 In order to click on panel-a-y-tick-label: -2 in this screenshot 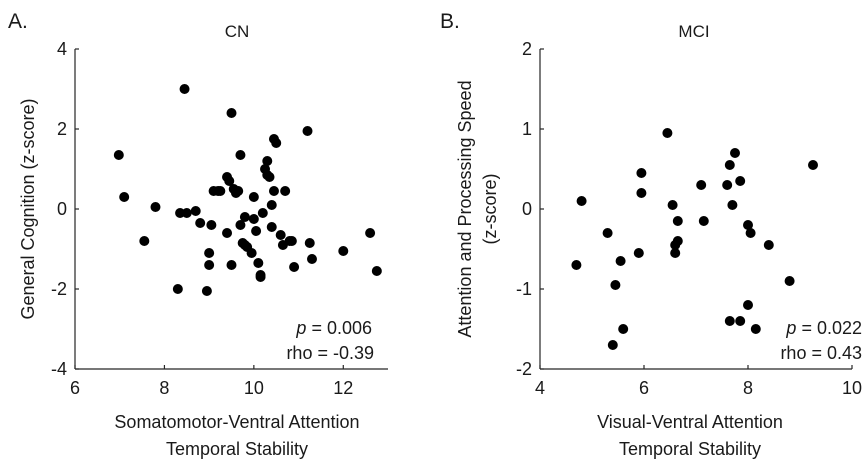, I will do `click(59, 289)`.